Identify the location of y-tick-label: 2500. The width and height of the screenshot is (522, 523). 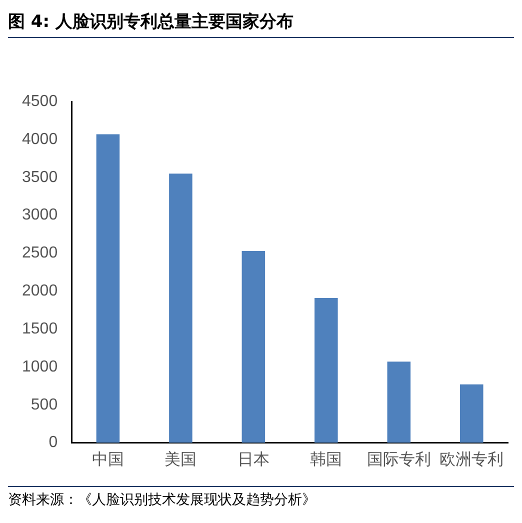
(40, 253).